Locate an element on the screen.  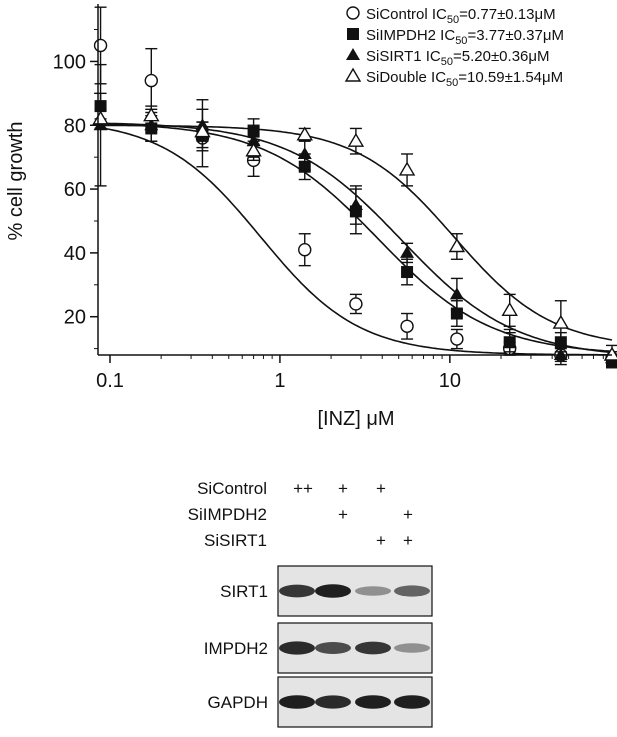
x-tick-label: 0.1 is located at coordinates (110, 381).